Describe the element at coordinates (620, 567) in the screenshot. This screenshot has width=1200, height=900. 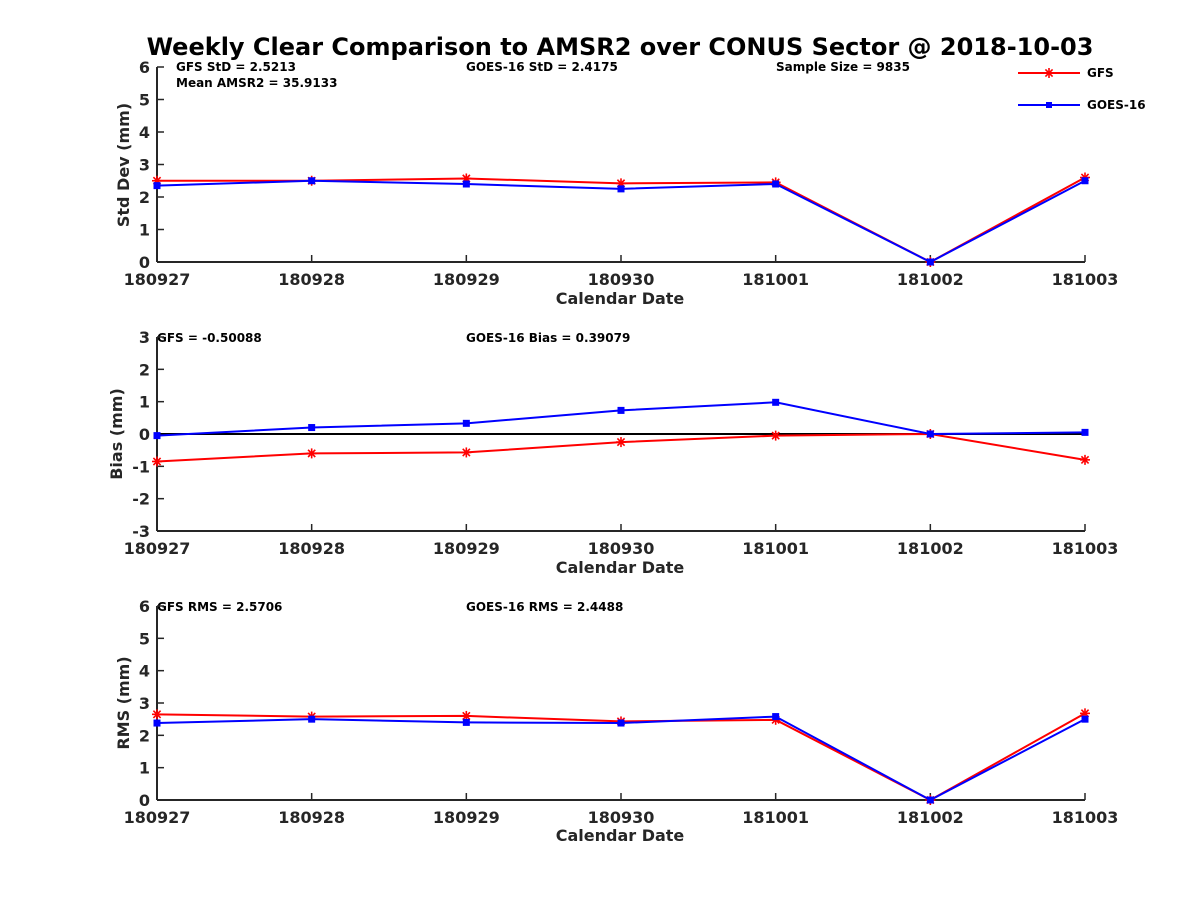
I see `bias-x-axis-label: Calendar Date` at that location.